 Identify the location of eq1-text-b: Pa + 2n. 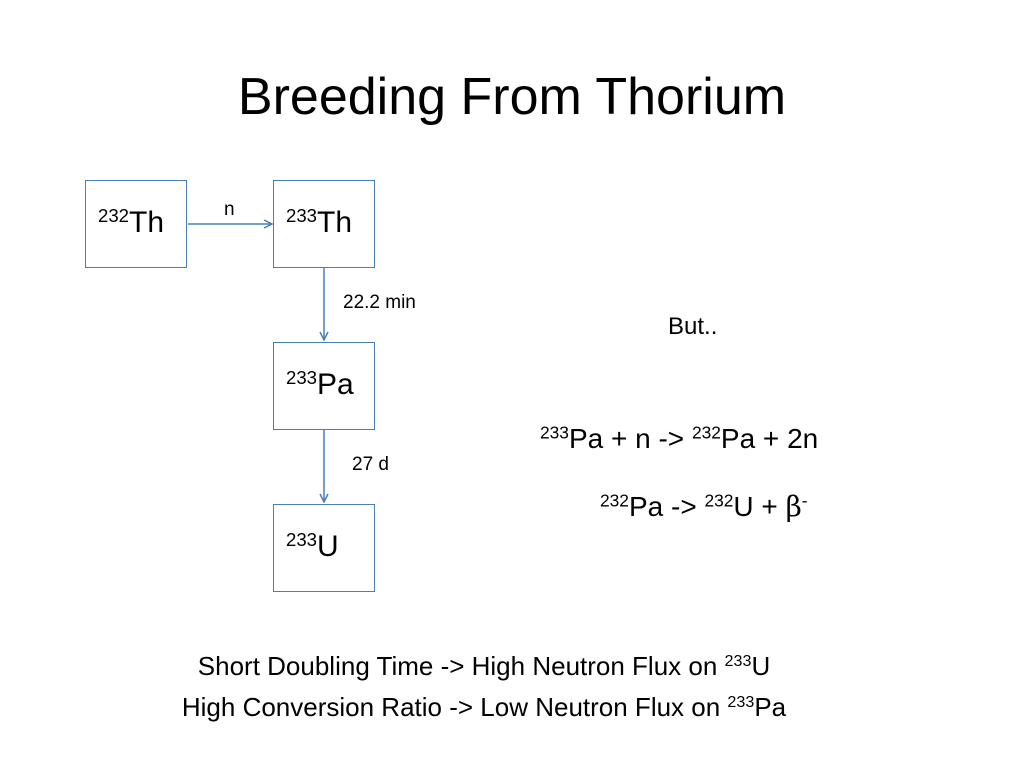
(769, 438).